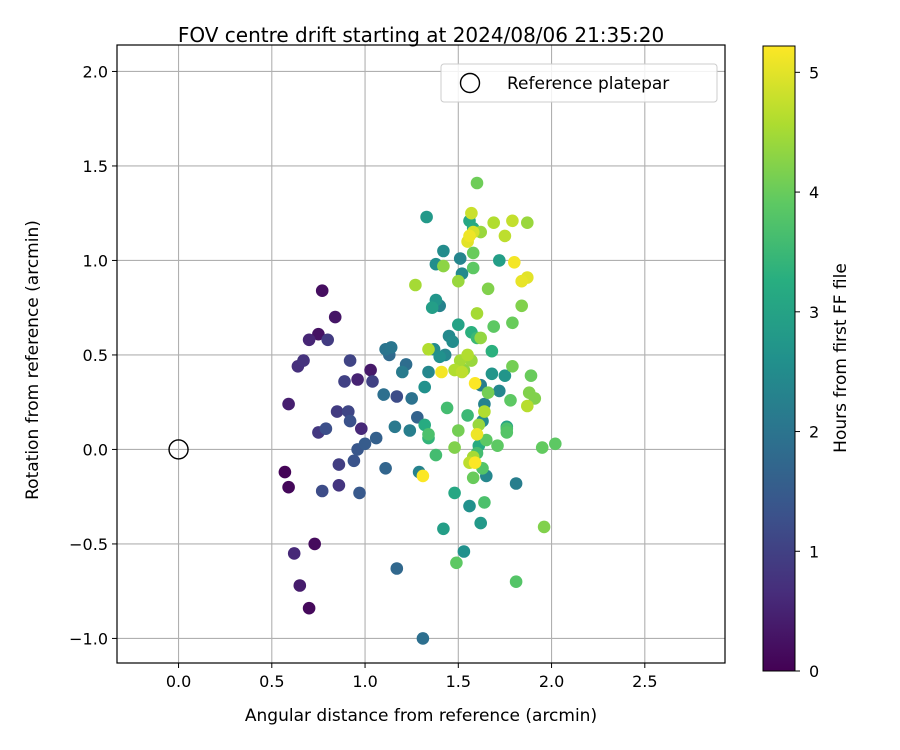  I want to click on y-tick-label: 1.5, so click(95, 166).